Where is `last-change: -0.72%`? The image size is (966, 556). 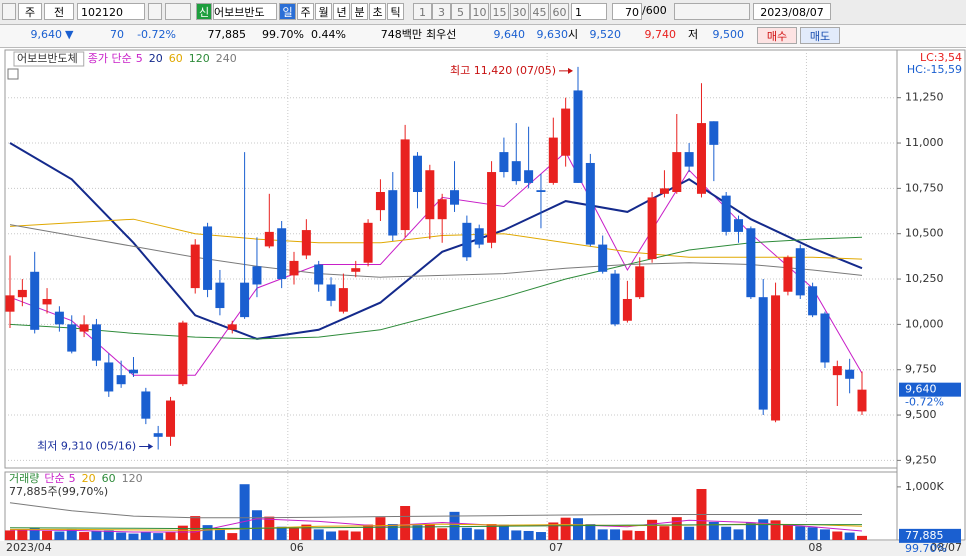
last-change: -0.72% is located at coordinates (924, 402).